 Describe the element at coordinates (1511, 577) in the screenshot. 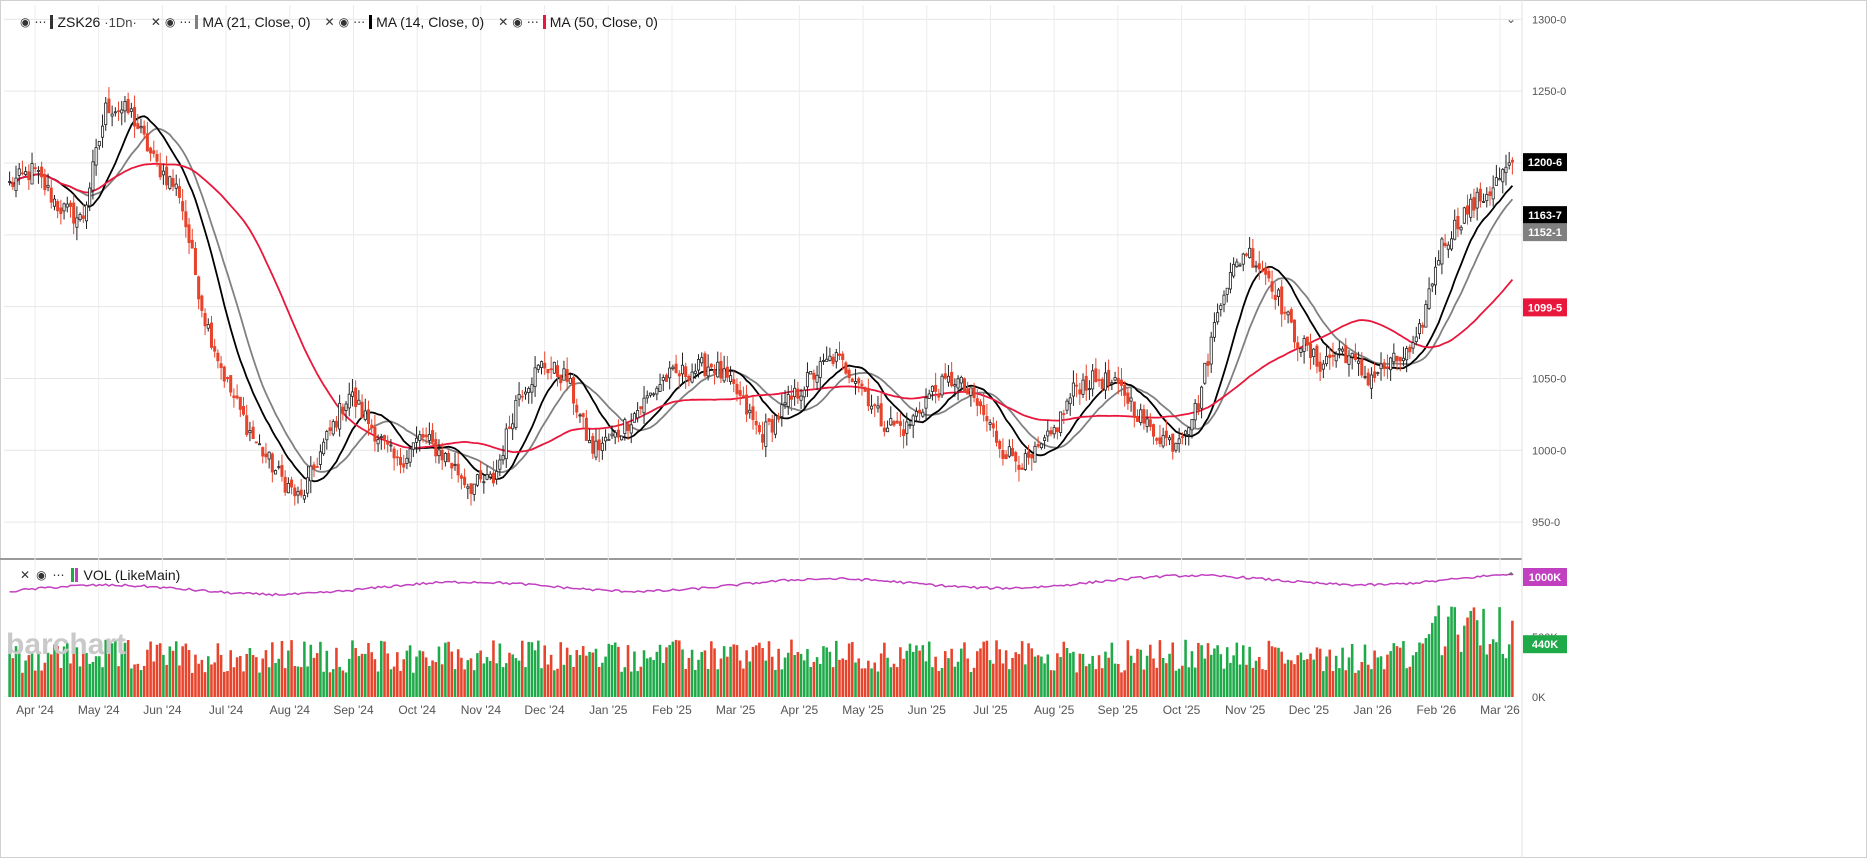

I see `chevron-up-icon: ⌃` at that location.